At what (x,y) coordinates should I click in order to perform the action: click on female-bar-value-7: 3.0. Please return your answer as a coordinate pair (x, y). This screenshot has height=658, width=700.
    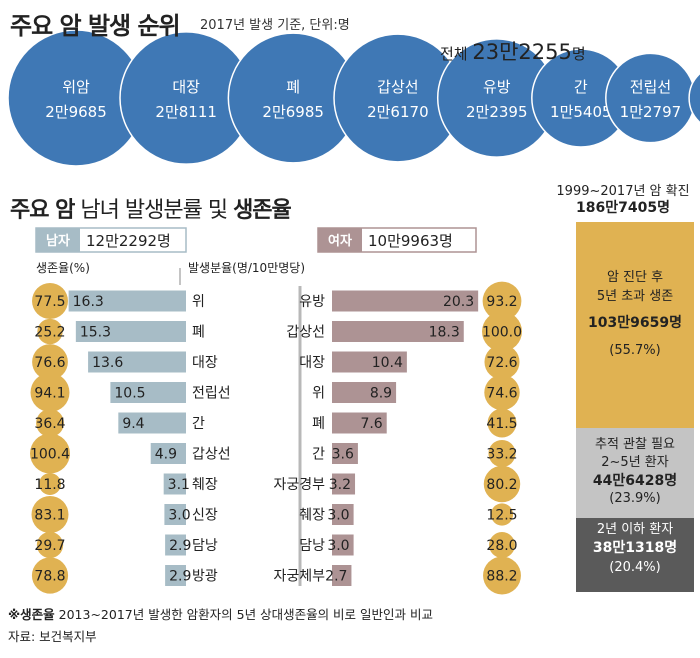
    Looking at the image, I should click on (338, 516).